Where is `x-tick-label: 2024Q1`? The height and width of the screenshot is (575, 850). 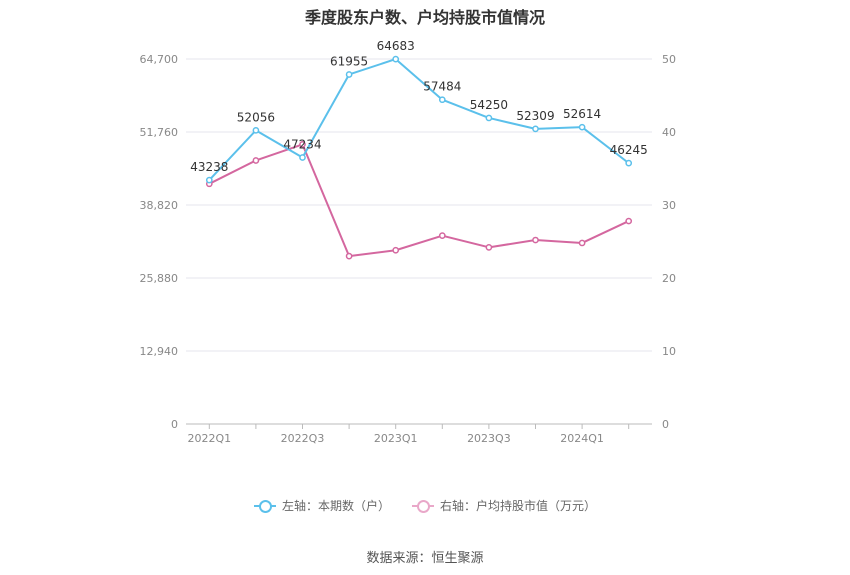 x-tick-label: 2024Q1 is located at coordinates (582, 438).